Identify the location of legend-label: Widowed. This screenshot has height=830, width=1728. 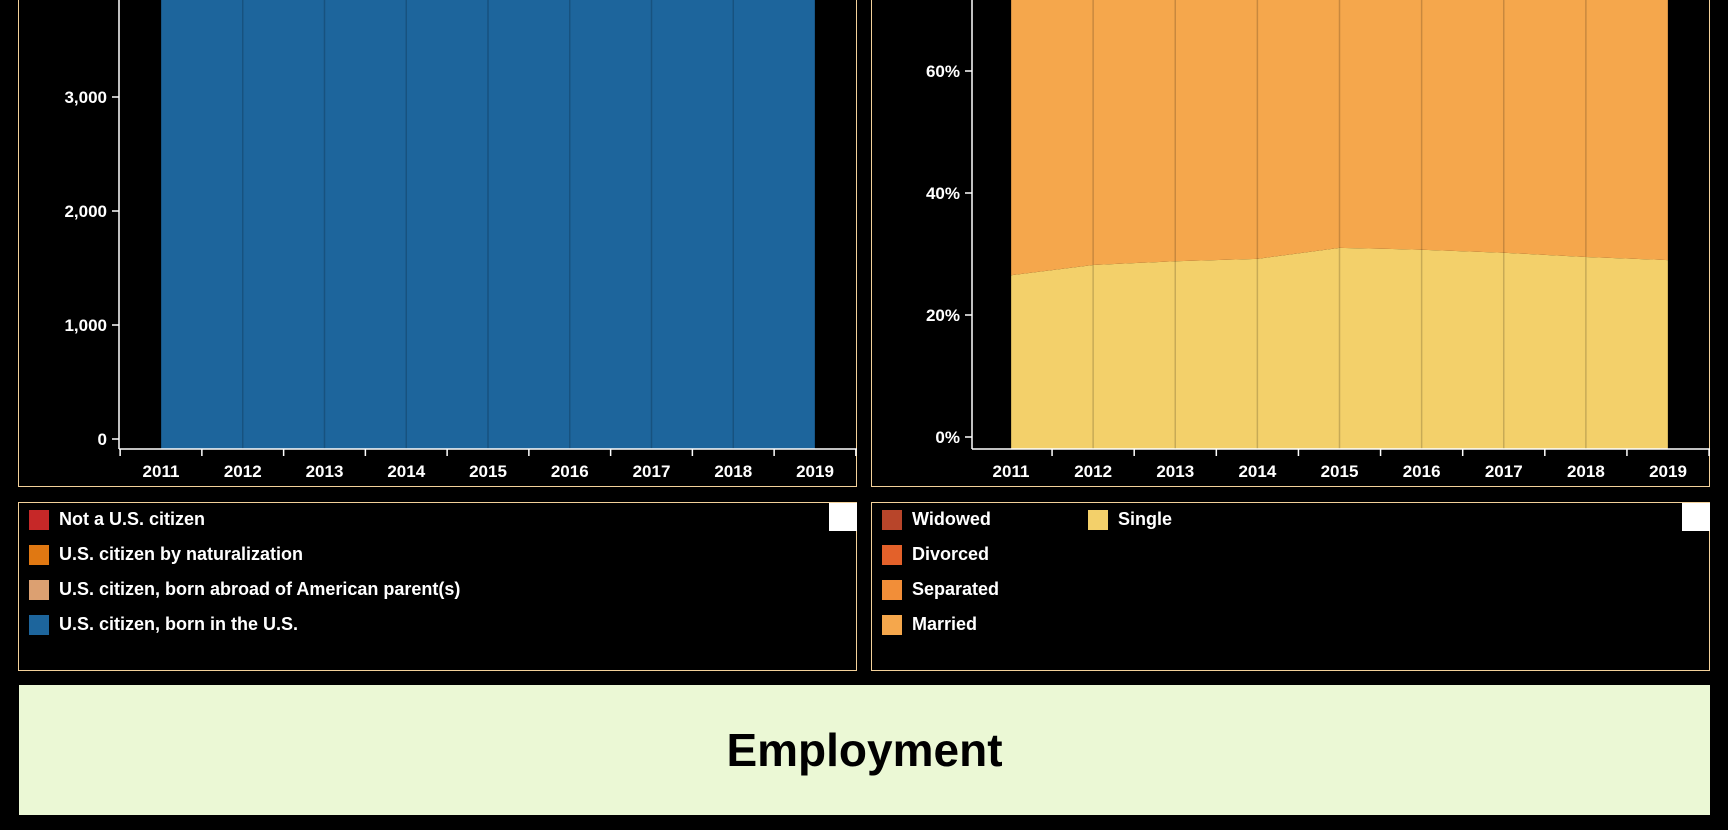
(951, 519).